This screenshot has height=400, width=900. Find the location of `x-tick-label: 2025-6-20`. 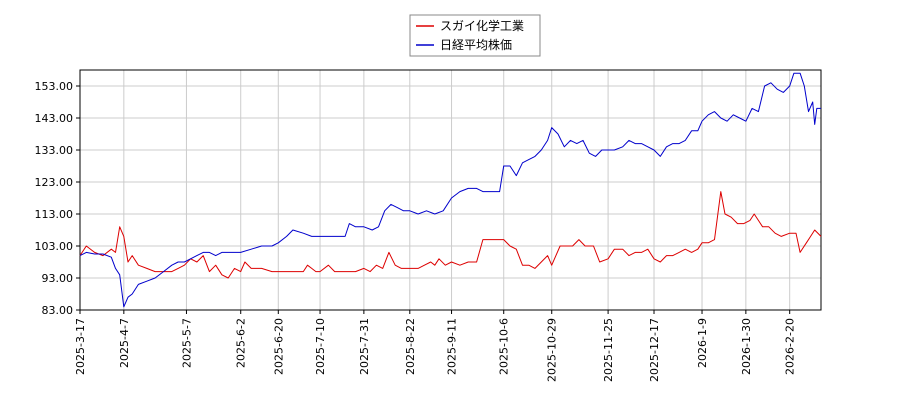

x-tick-label: 2025-6-20 is located at coordinates (278, 346).